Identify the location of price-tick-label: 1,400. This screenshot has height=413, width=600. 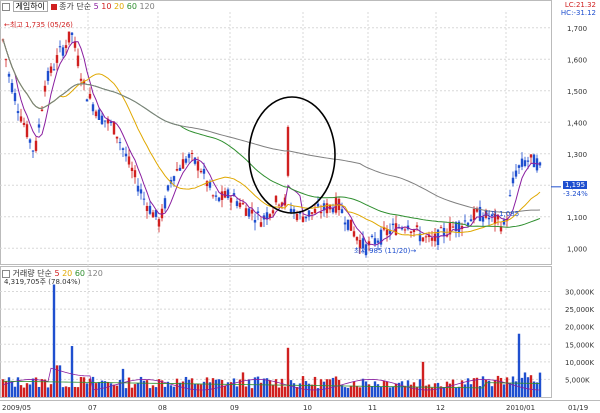
(577, 123).